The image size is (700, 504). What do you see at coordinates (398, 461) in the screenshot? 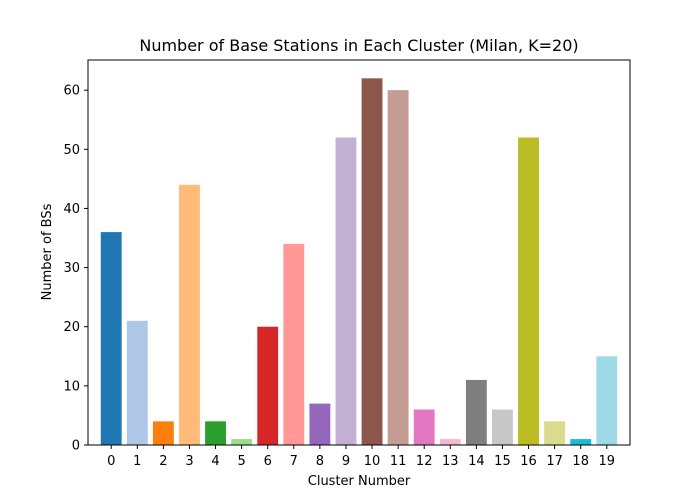
I see `x-tick-label: 11` at bounding box center [398, 461].